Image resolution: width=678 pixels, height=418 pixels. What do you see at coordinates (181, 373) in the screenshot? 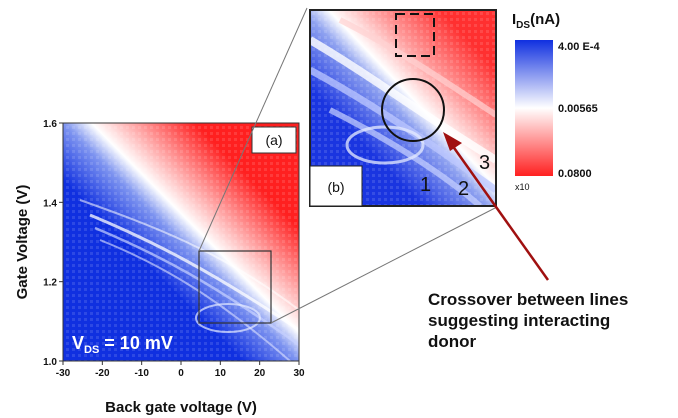
I see `x-tick-label: 0` at bounding box center [181, 373].